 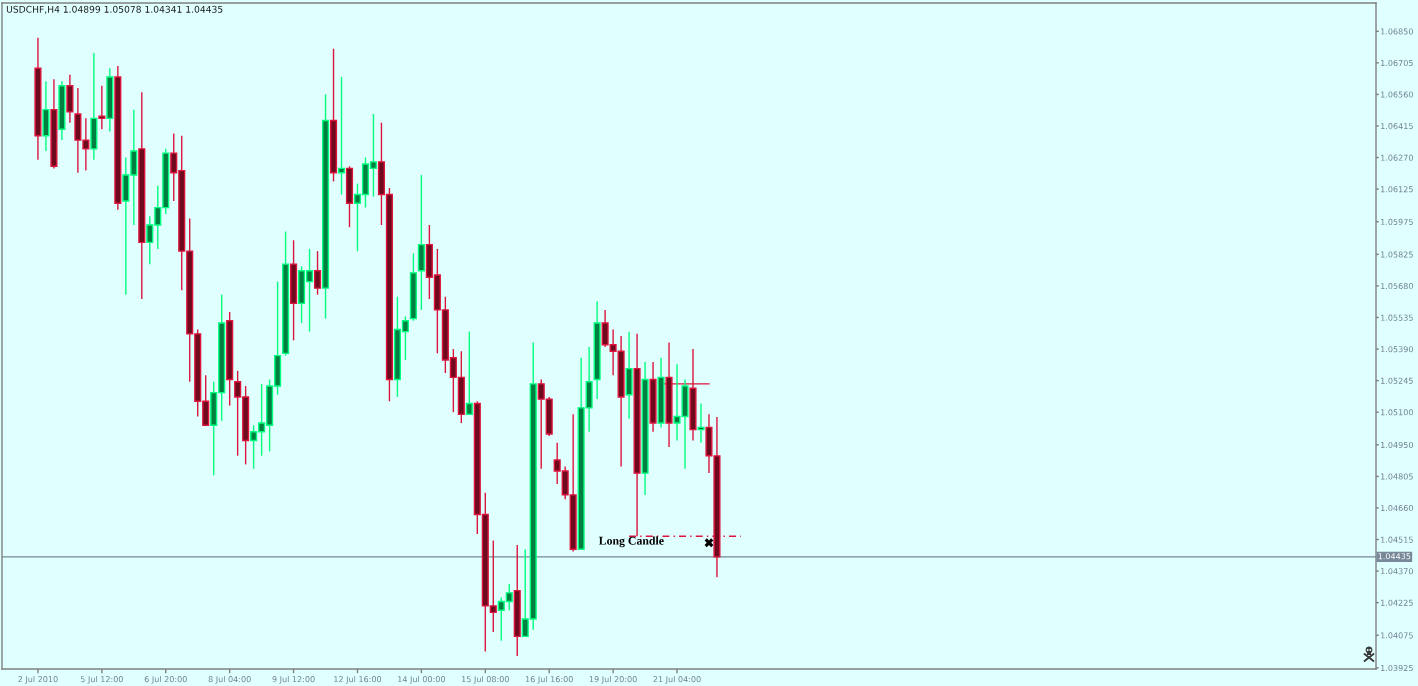 I want to click on x-tick-label: 21 Jul 04:00, so click(x=677, y=679).